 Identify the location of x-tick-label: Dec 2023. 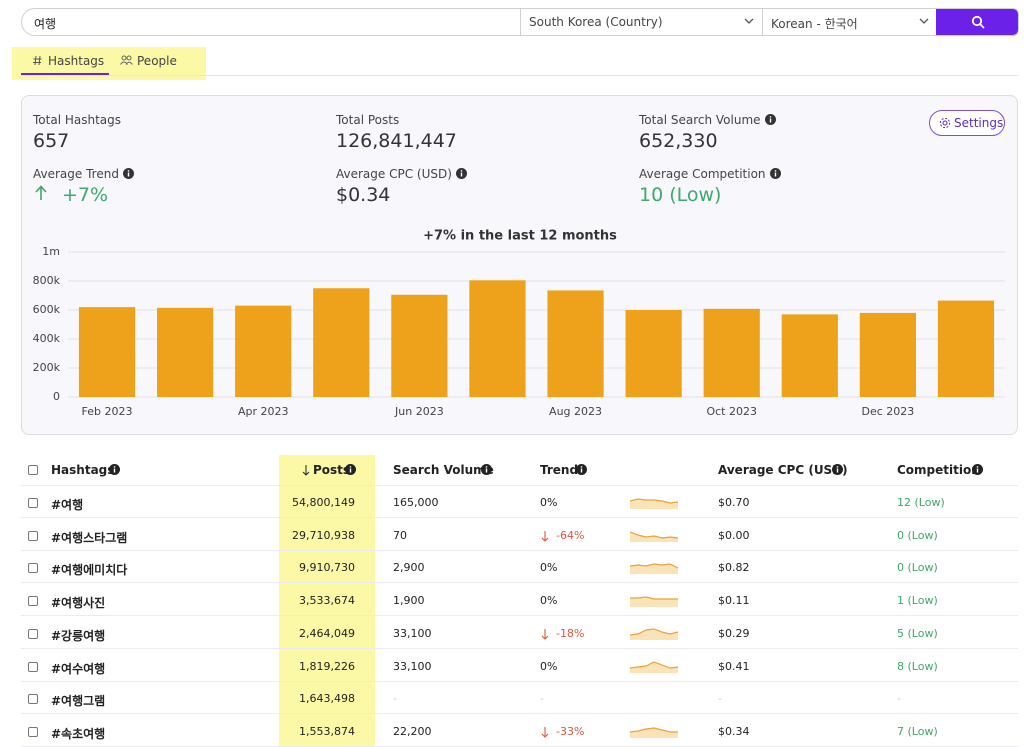
(887, 411).